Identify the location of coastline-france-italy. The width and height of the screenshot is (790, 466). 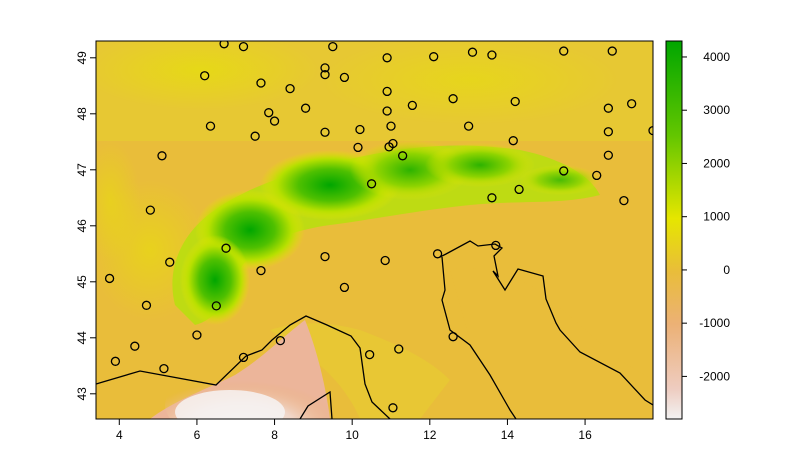
(243, 367).